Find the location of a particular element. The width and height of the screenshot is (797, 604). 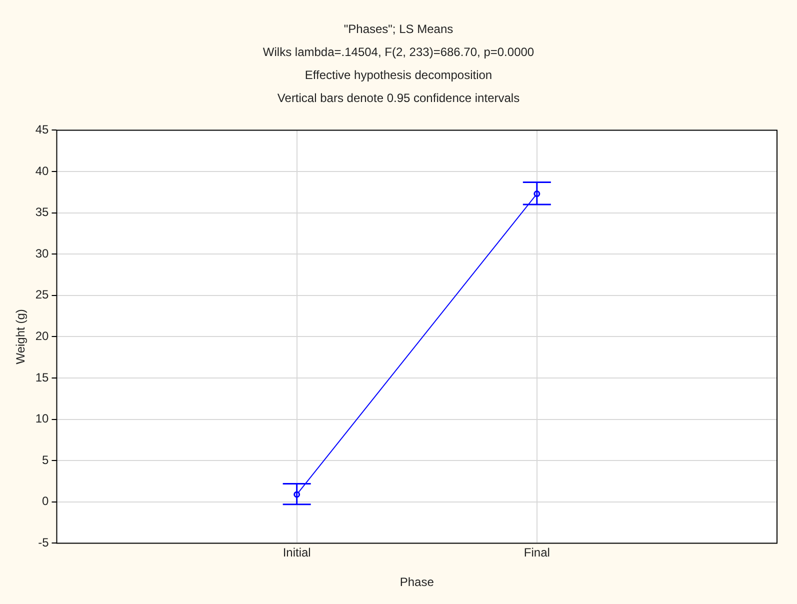

y-tick-label: 45 is located at coordinates (42, 129).